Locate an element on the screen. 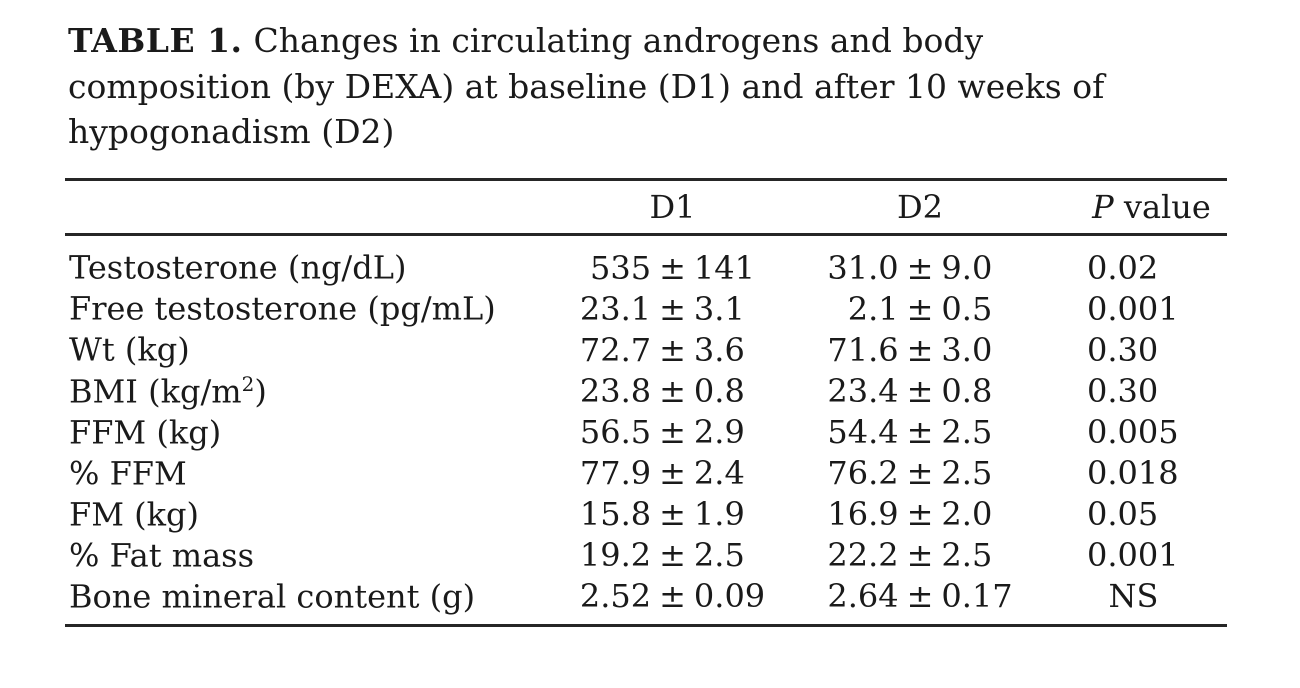 This screenshot has height=688, width=1300. p-value-cell: 0.05 is located at coordinates (1133, 514).